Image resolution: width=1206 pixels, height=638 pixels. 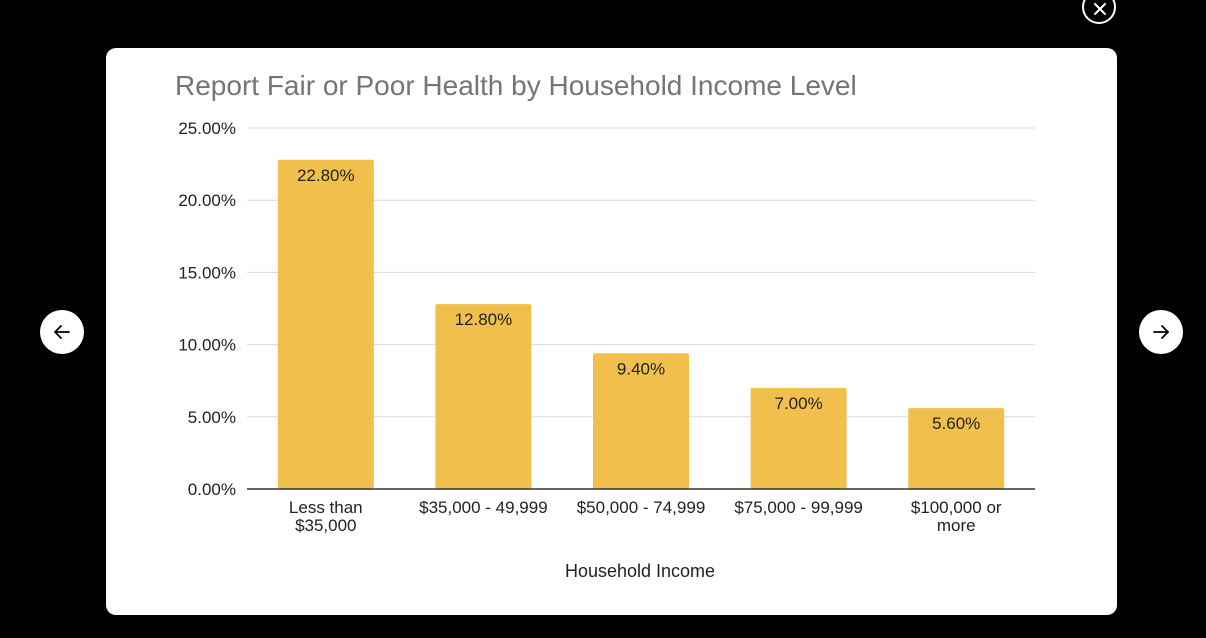 What do you see at coordinates (207, 200) in the screenshot?
I see `y-tick-label: 20.00%` at bounding box center [207, 200].